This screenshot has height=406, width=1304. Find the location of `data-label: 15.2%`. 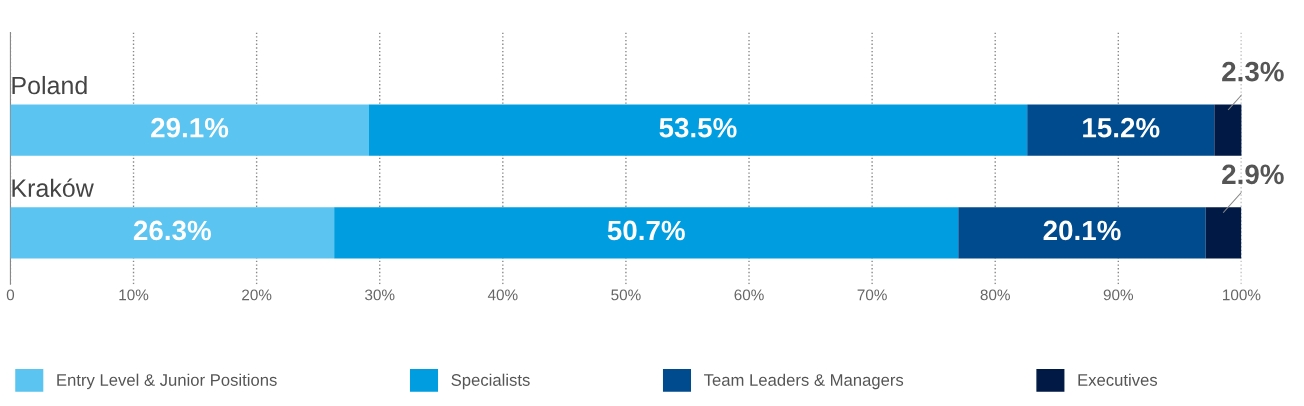

data-label: 15.2% is located at coordinates (1121, 127).